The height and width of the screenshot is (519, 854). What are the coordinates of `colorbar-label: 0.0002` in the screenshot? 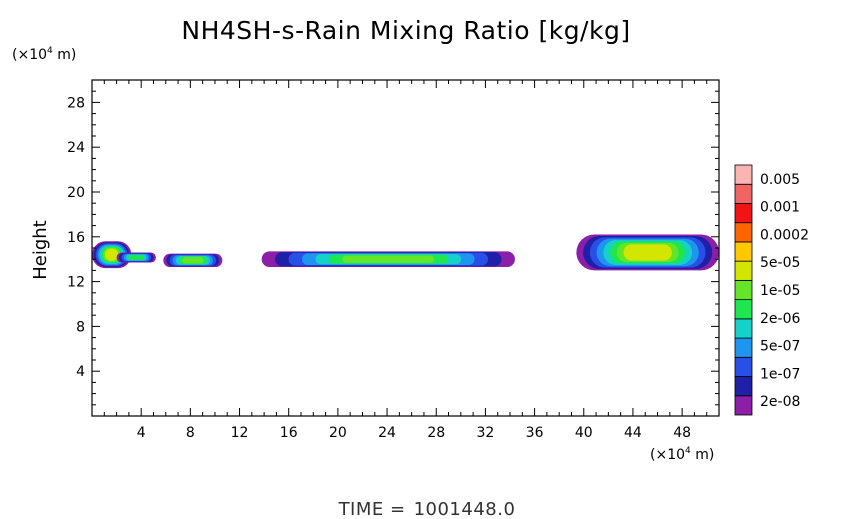 It's located at (784, 235).